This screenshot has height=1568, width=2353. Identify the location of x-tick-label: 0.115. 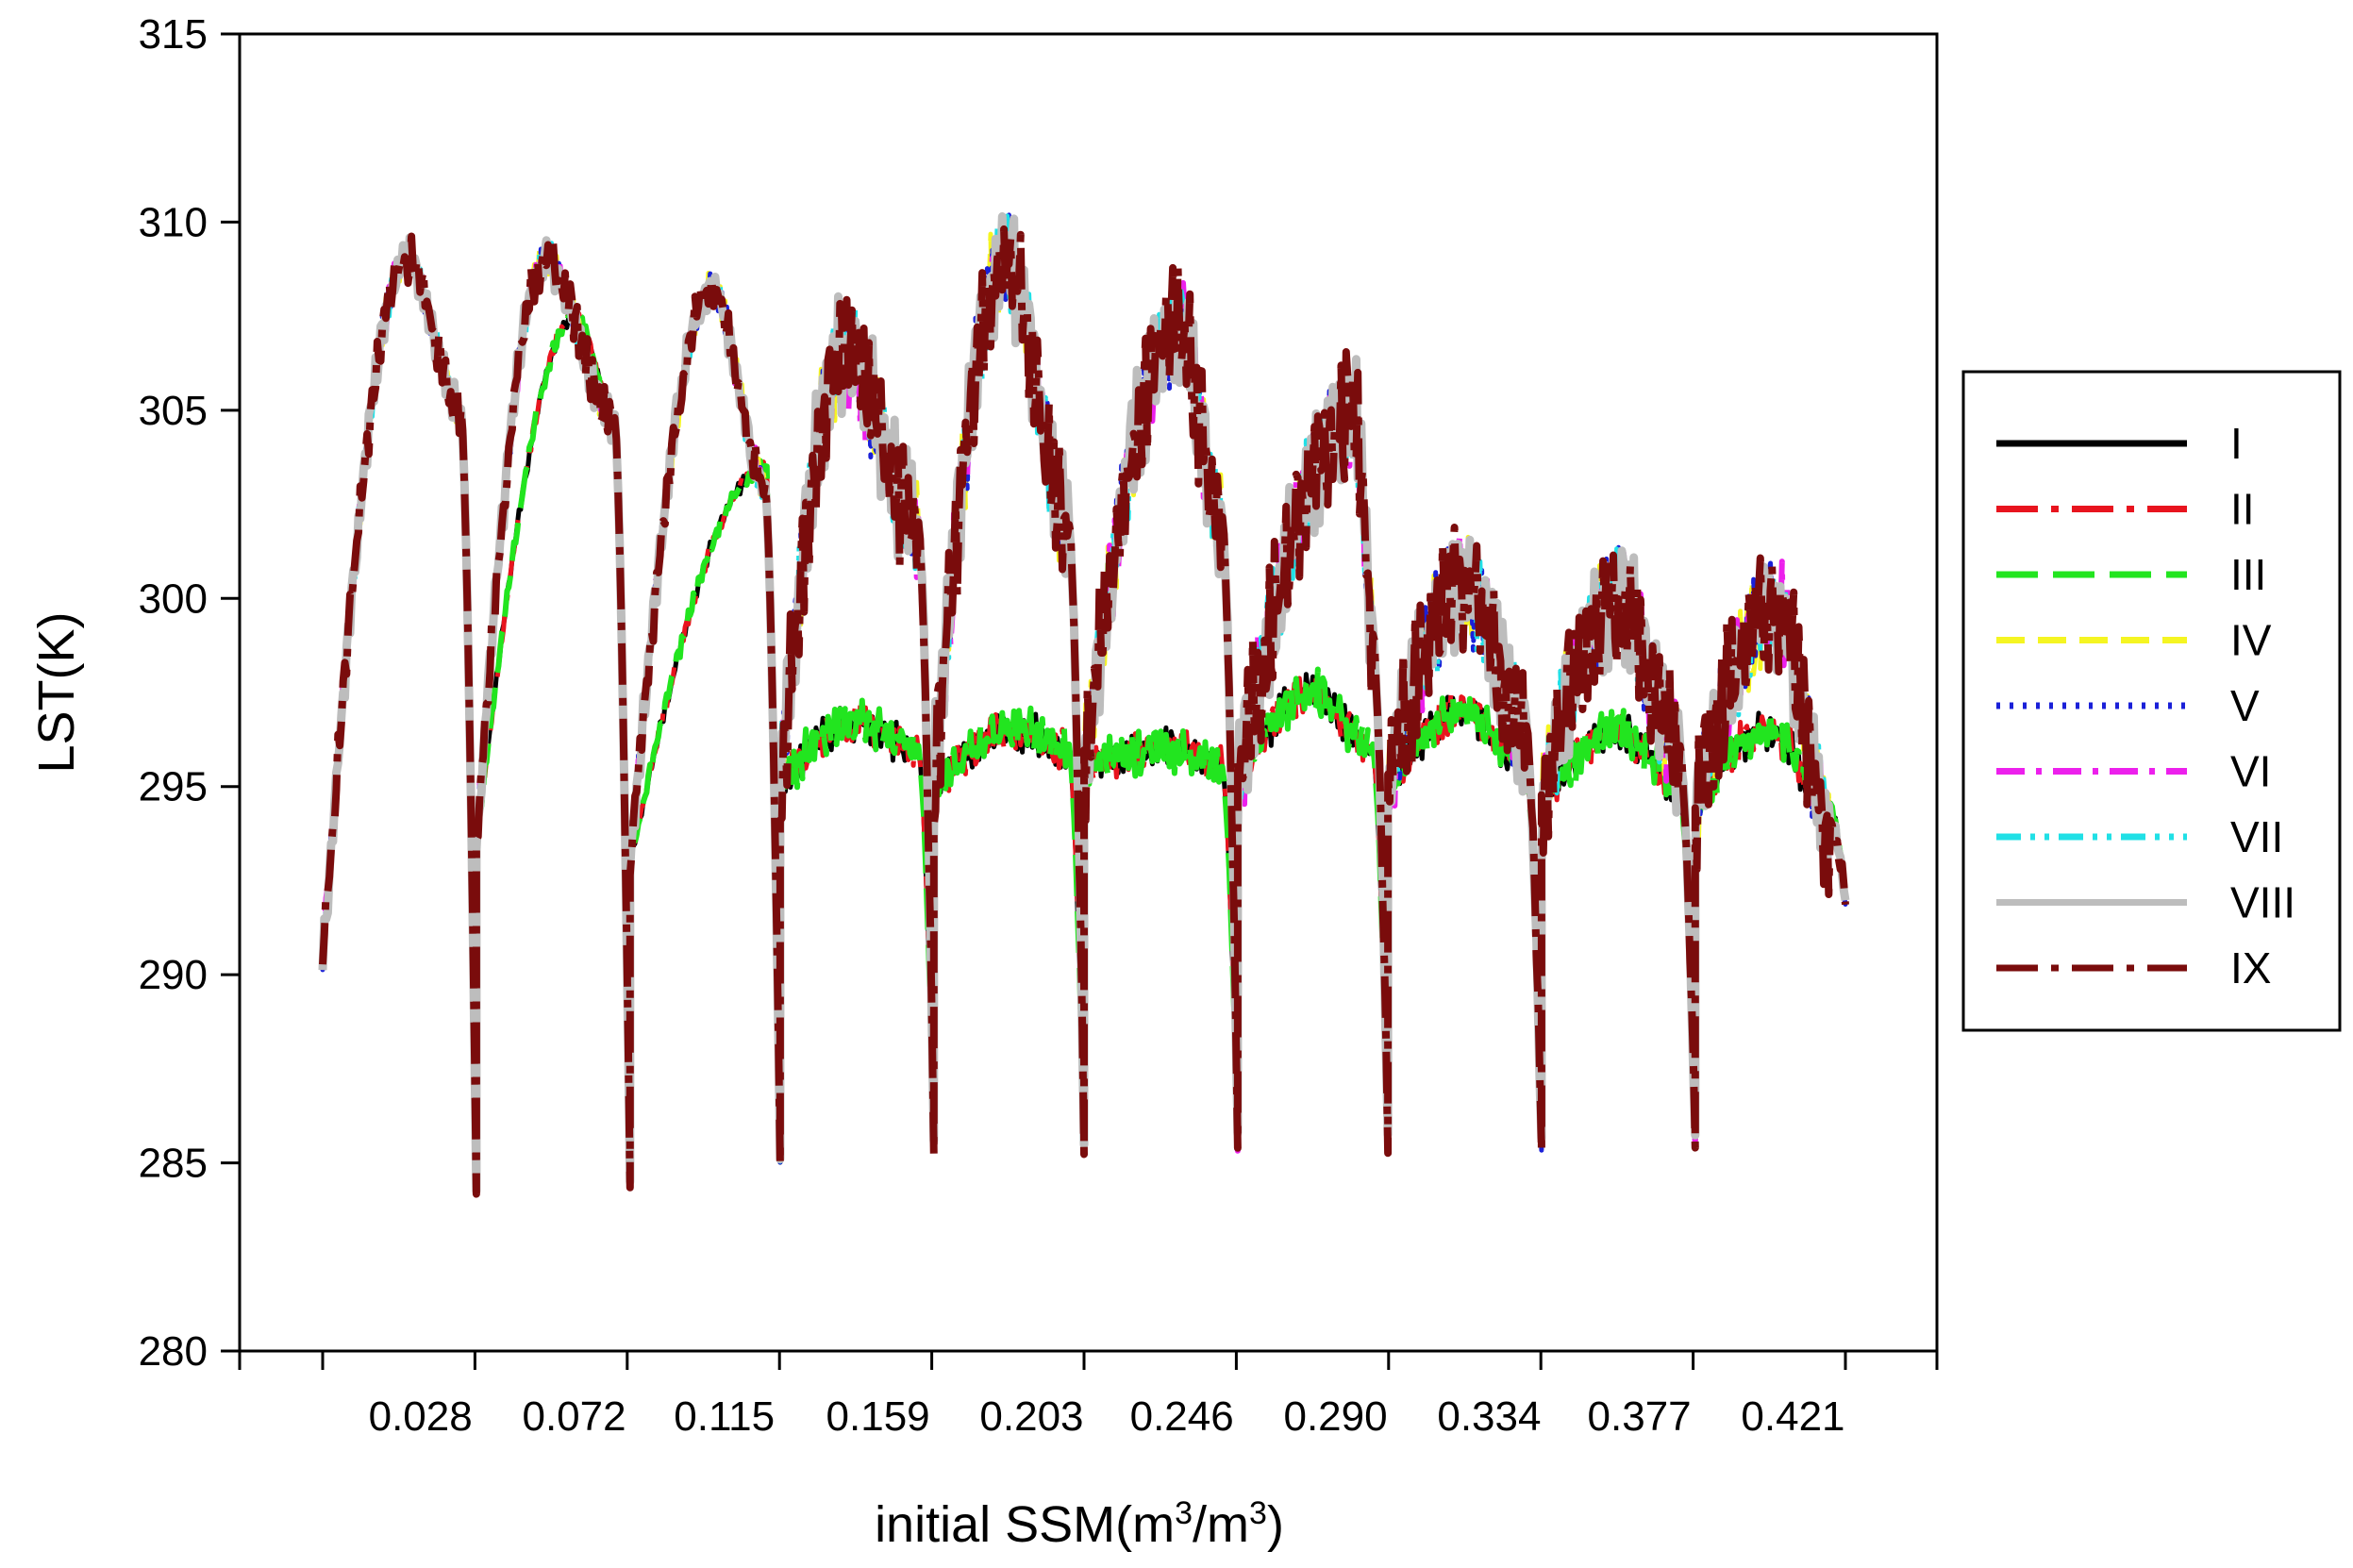
(724, 1416).